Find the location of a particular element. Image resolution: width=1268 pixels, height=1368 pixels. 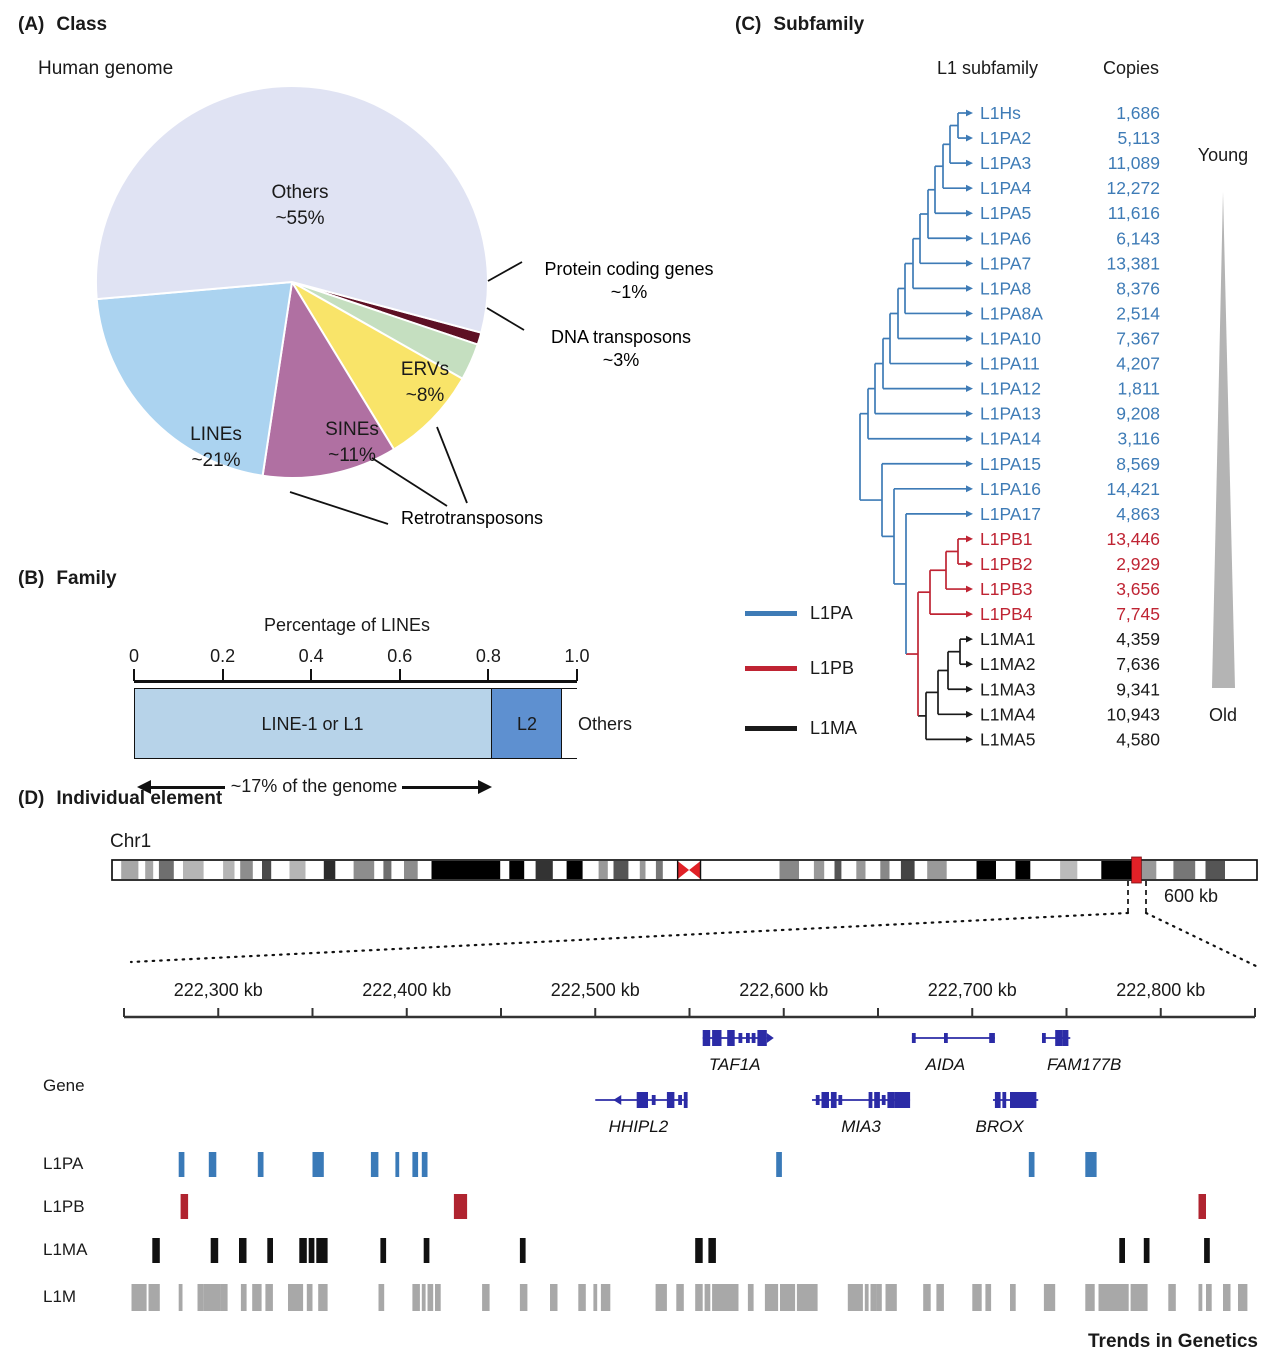

gene-name-label: HHIPL2 is located at coordinates (639, 1126).